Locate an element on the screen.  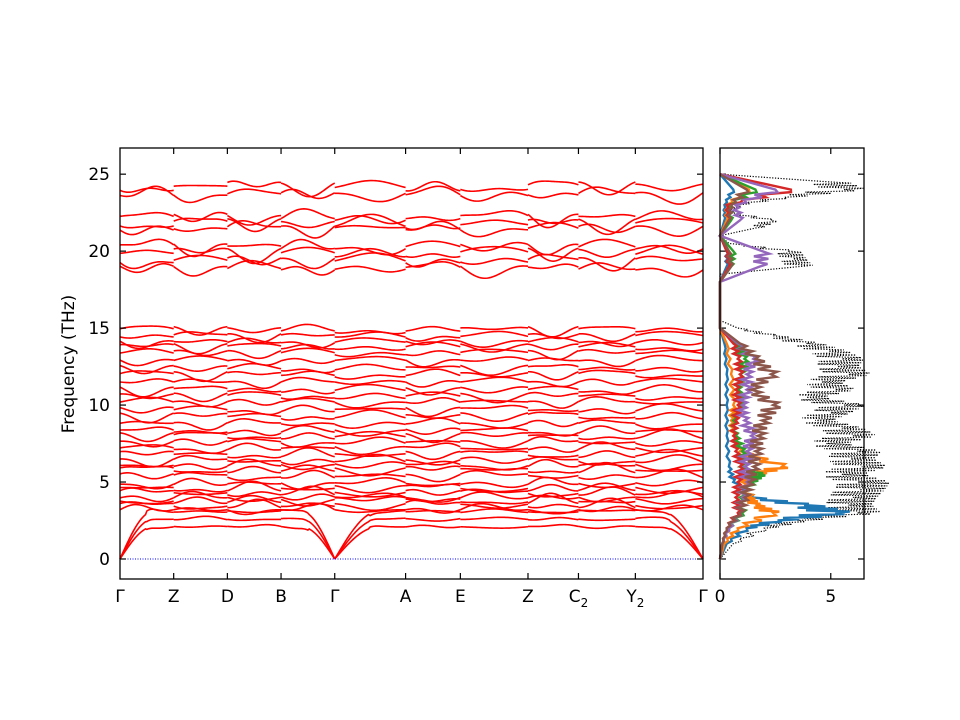
dos-plot-frame is located at coordinates (792, 363).